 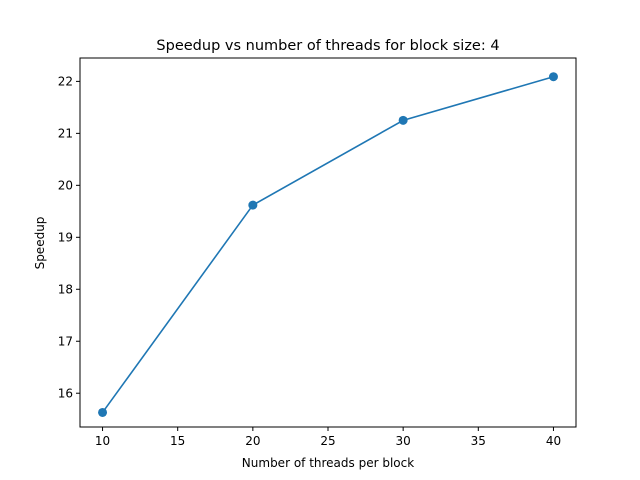 I want to click on y-tick-label: 18, so click(x=65, y=290).